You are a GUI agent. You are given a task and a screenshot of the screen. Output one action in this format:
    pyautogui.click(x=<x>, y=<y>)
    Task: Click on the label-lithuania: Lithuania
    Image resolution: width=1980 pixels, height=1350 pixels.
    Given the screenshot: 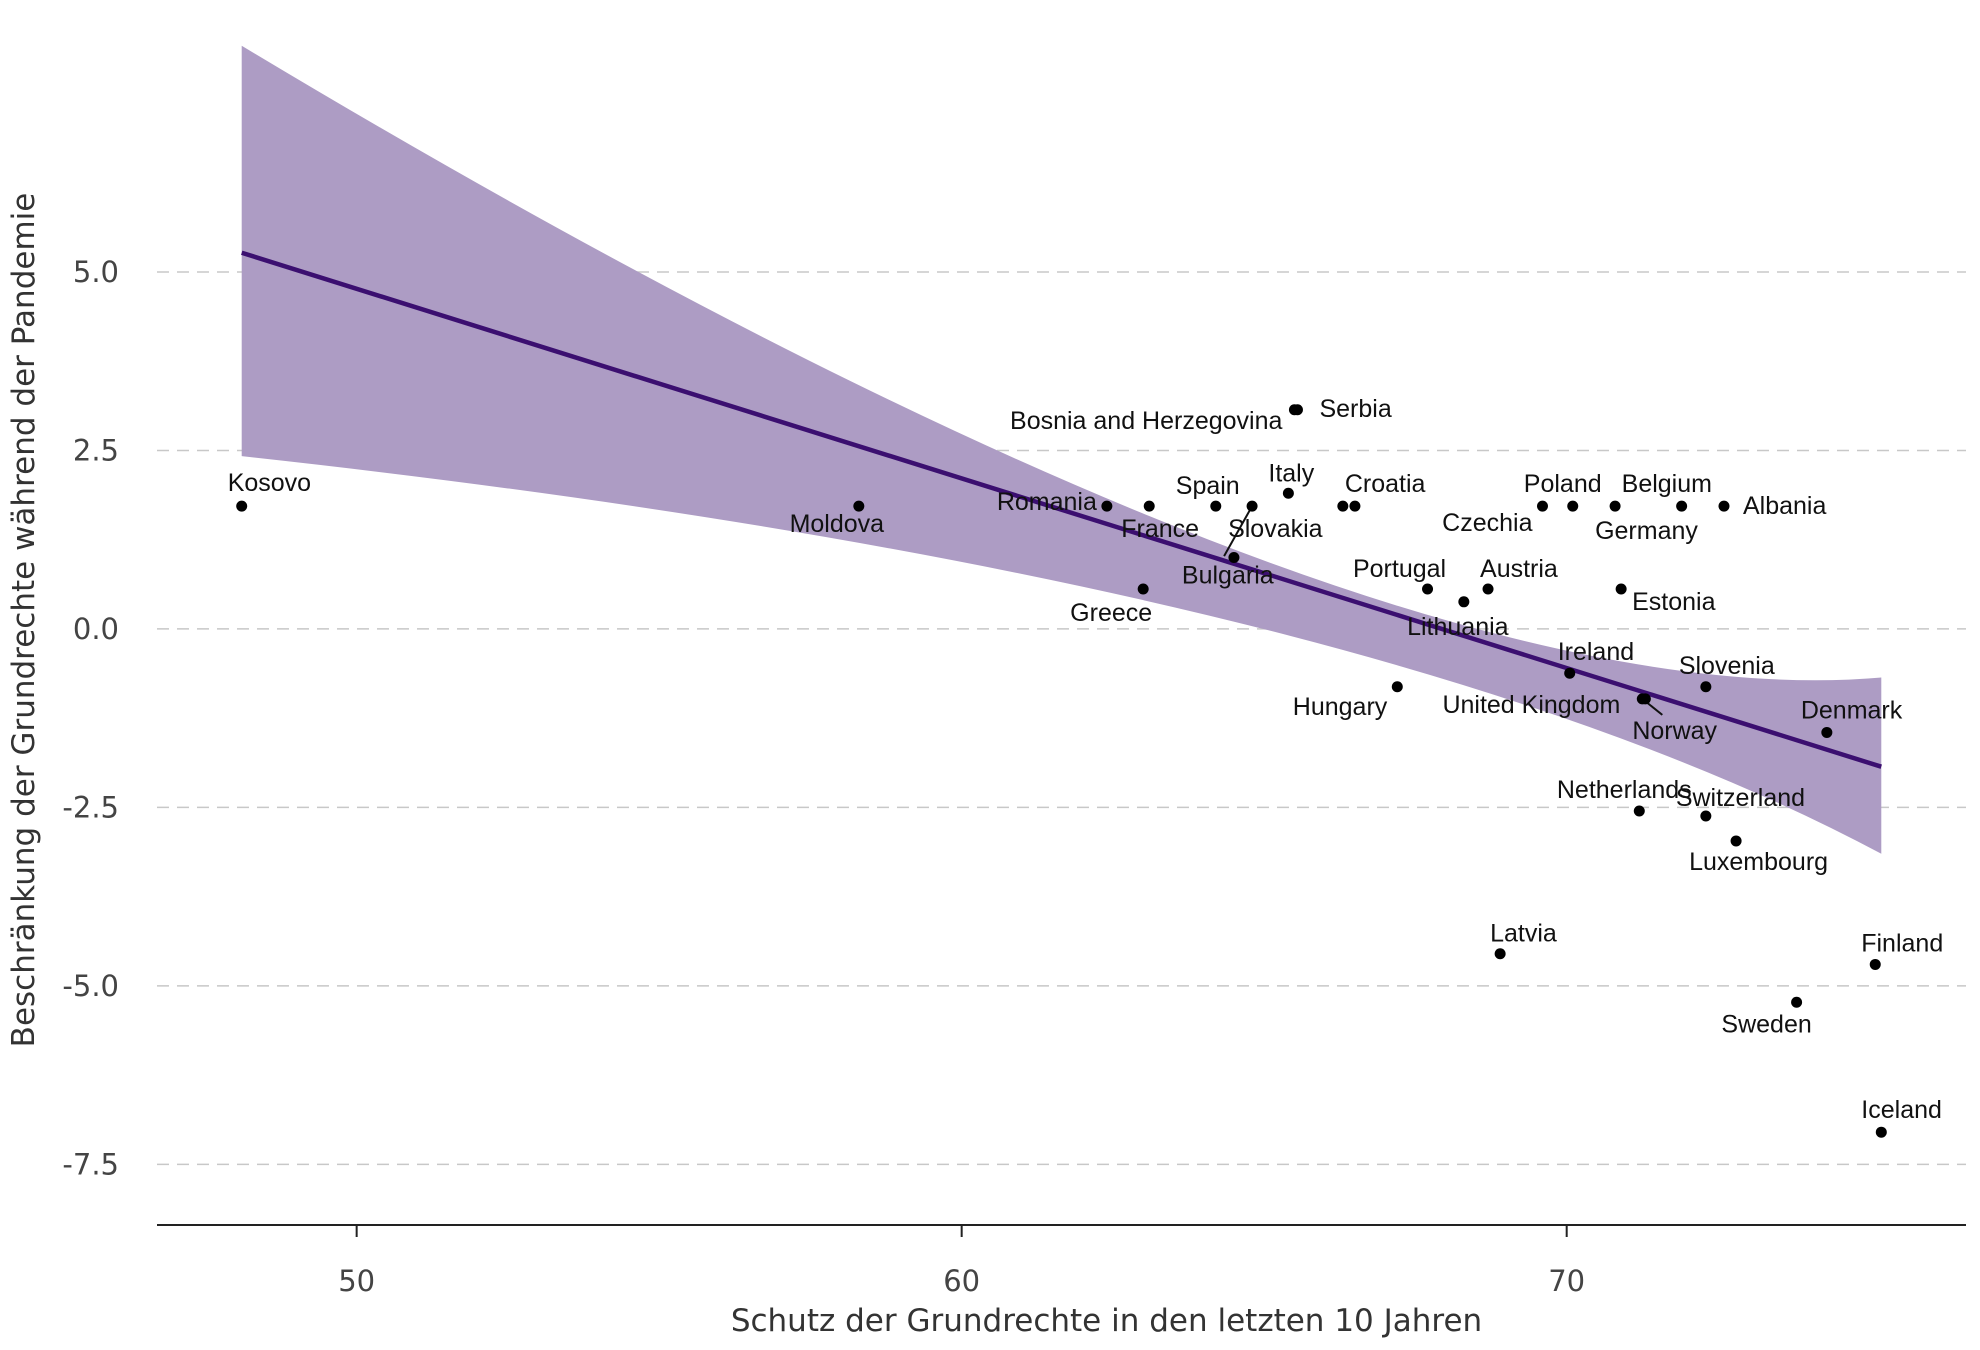 What is the action you would take?
    pyautogui.click(x=1458, y=627)
    